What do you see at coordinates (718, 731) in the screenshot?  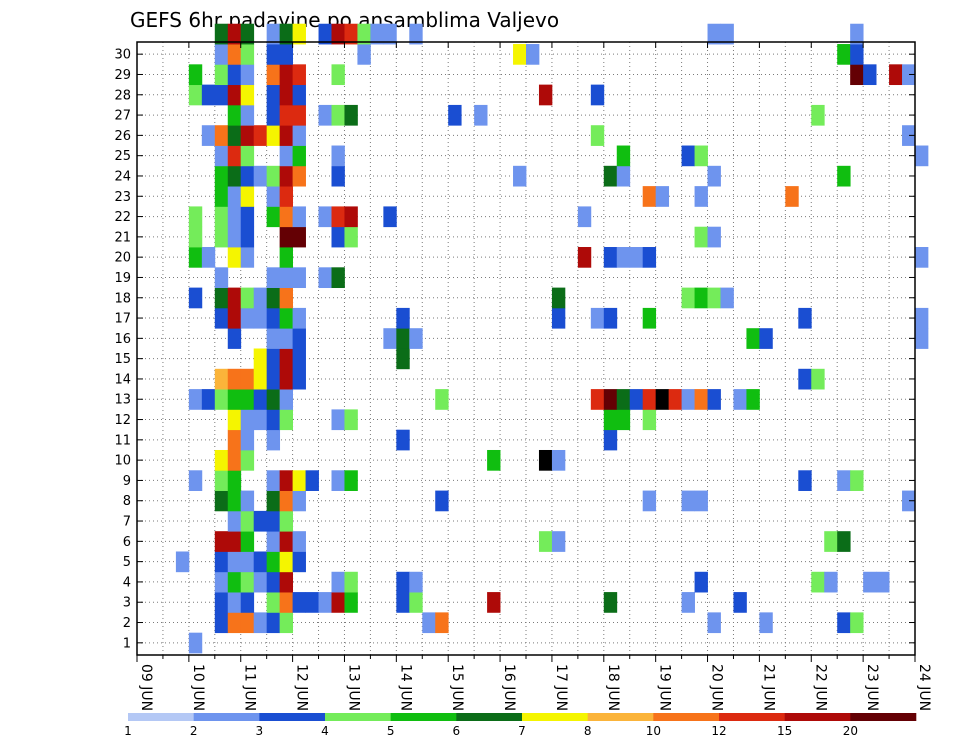 I see `colorbar-label: 12` at bounding box center [718, 731].